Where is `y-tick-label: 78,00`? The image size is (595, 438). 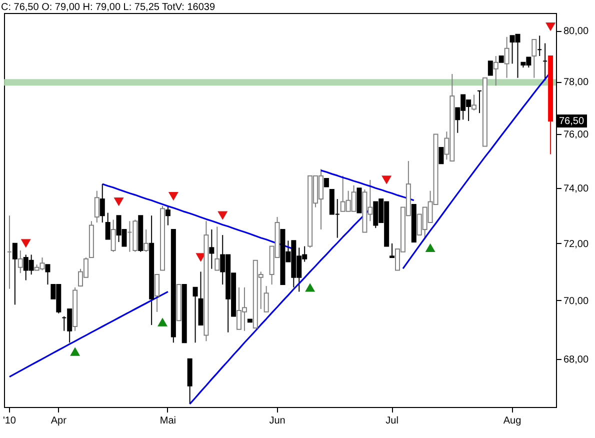
y-tick-label: 78,00 is located at coordinates (576, 82).